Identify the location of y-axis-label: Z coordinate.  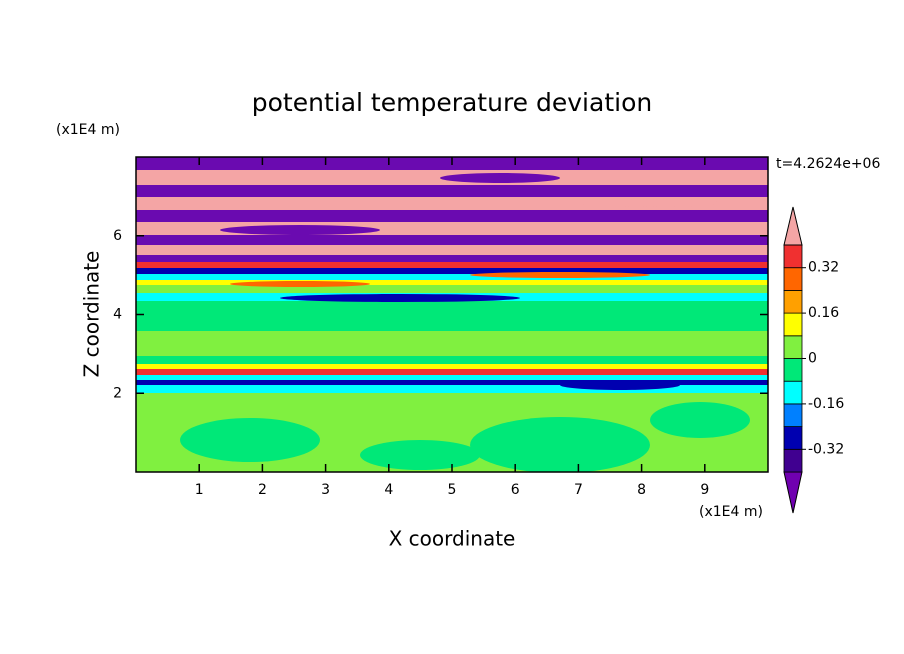
(92, 314).